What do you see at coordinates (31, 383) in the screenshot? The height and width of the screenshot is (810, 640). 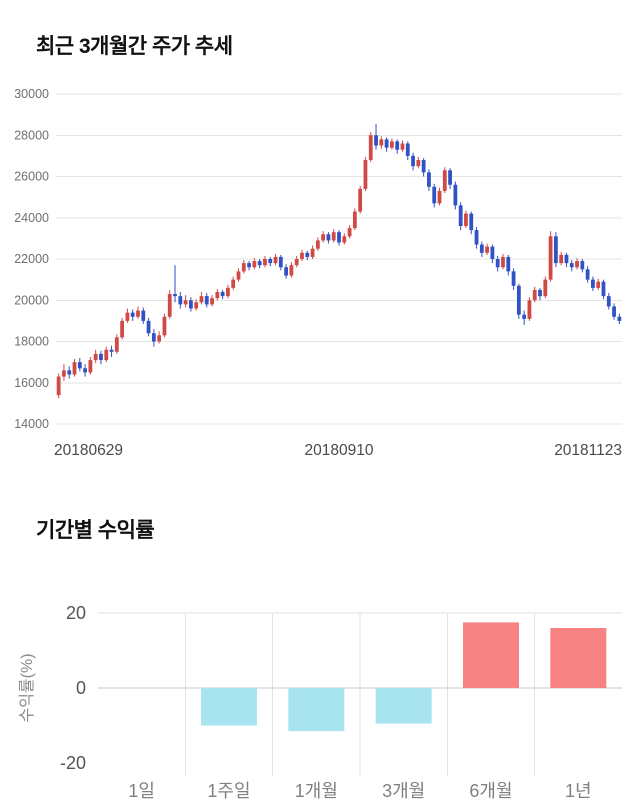 I see `svg-text: 16000` at bounding box center [31, 383].